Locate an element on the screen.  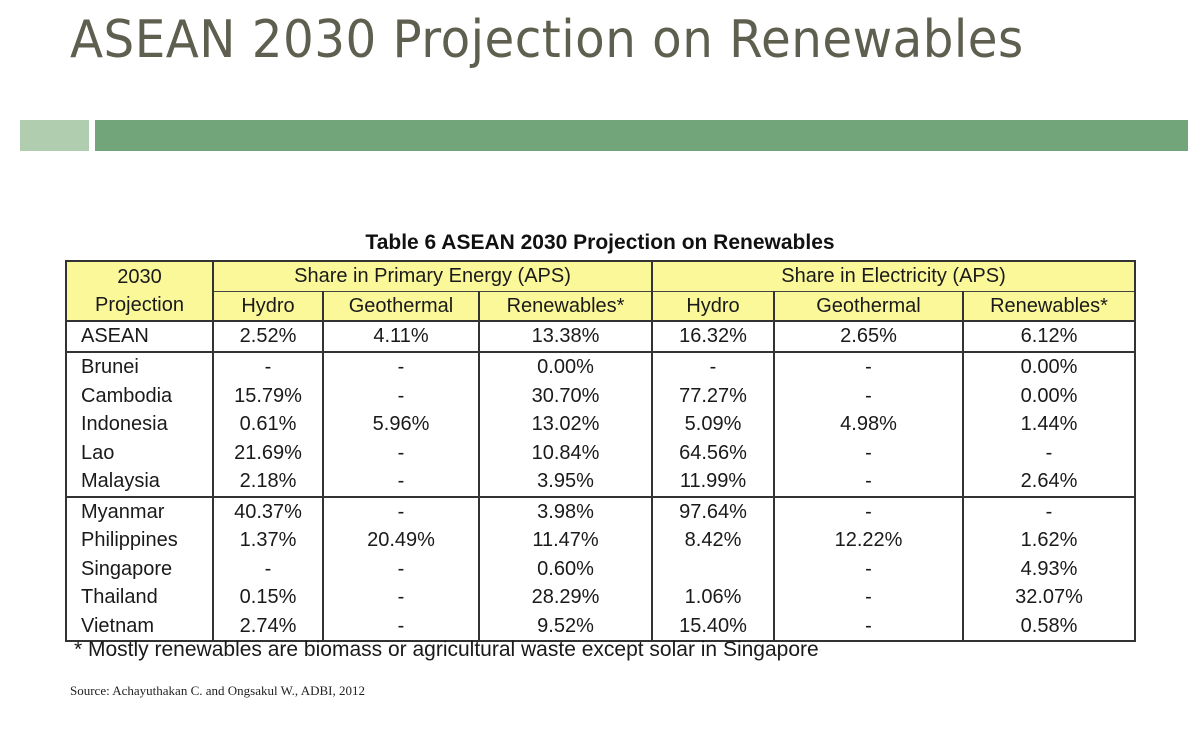
column-header-pe-geothermal: Geothermal is located at coordinates (401, 306).